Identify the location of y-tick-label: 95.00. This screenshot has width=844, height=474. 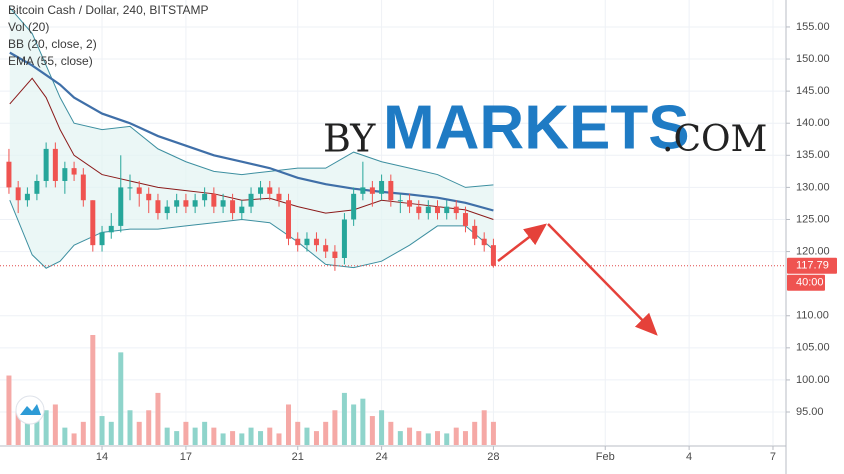
(810, 412).